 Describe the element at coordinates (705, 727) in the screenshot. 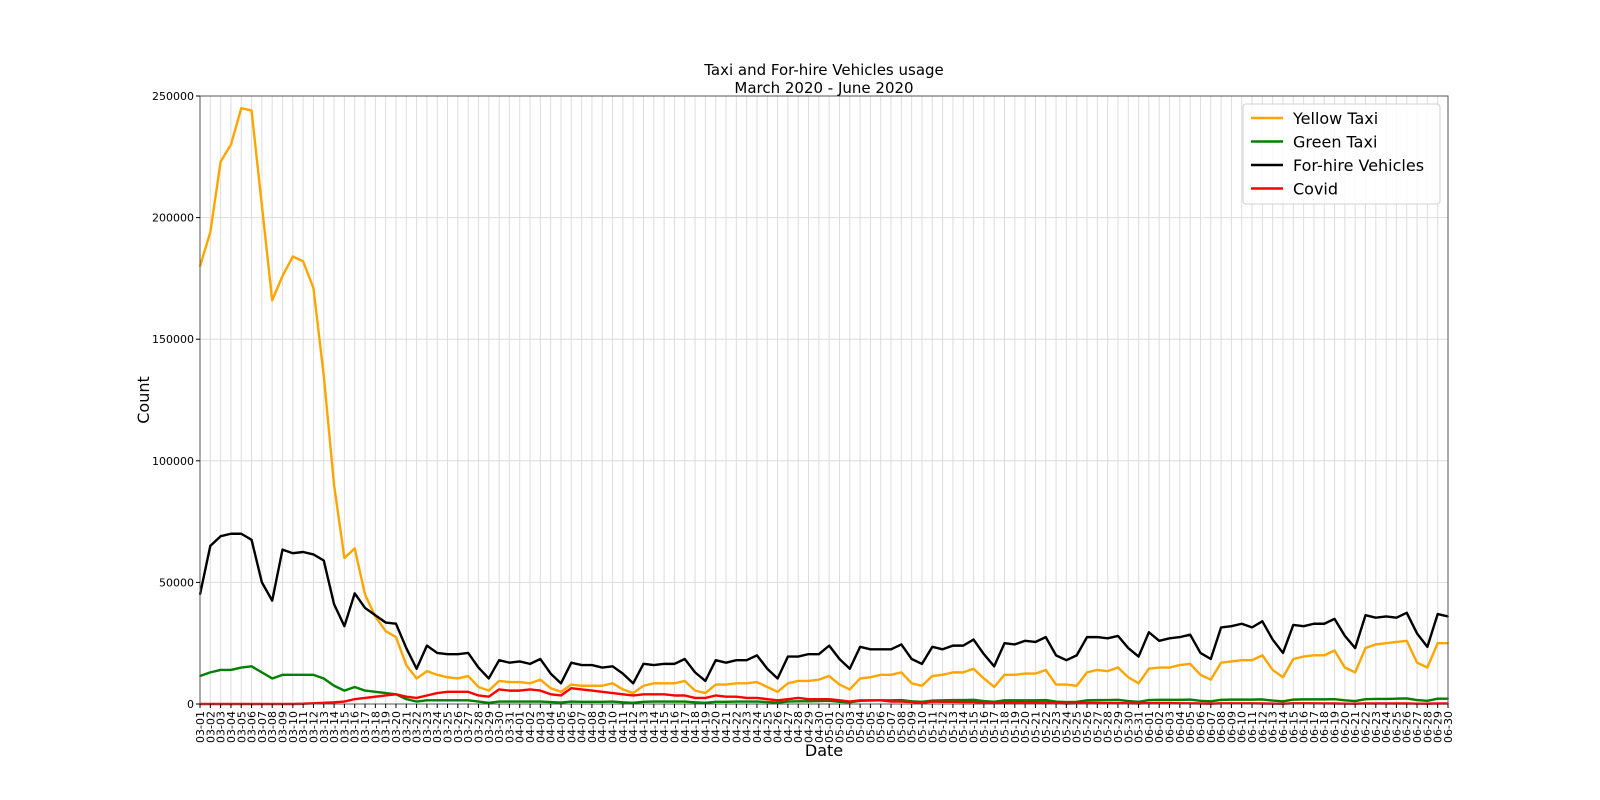

I see `x-tick-label: 04-19` at that location.